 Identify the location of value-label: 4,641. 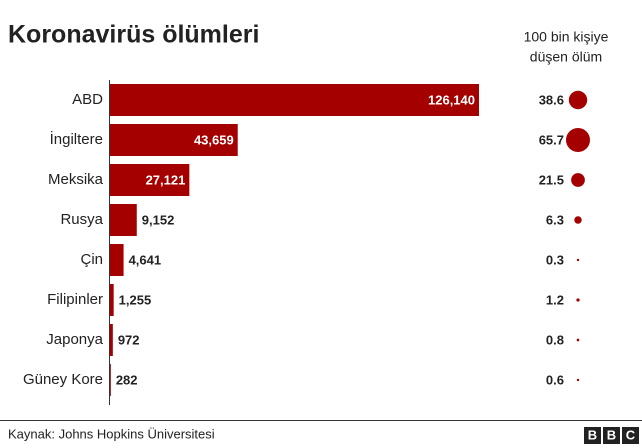
(145, 259).